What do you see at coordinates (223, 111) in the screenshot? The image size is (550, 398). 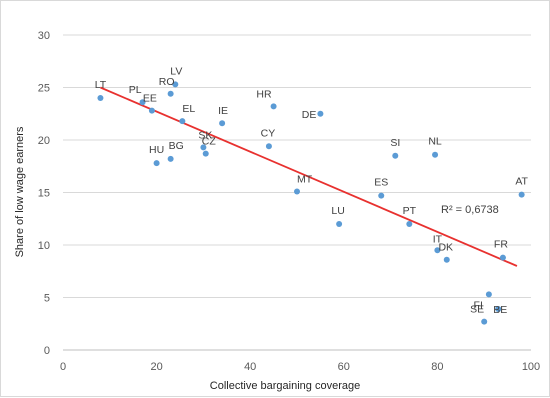 I see `point-label: IE` at bounding box center [223, 111].